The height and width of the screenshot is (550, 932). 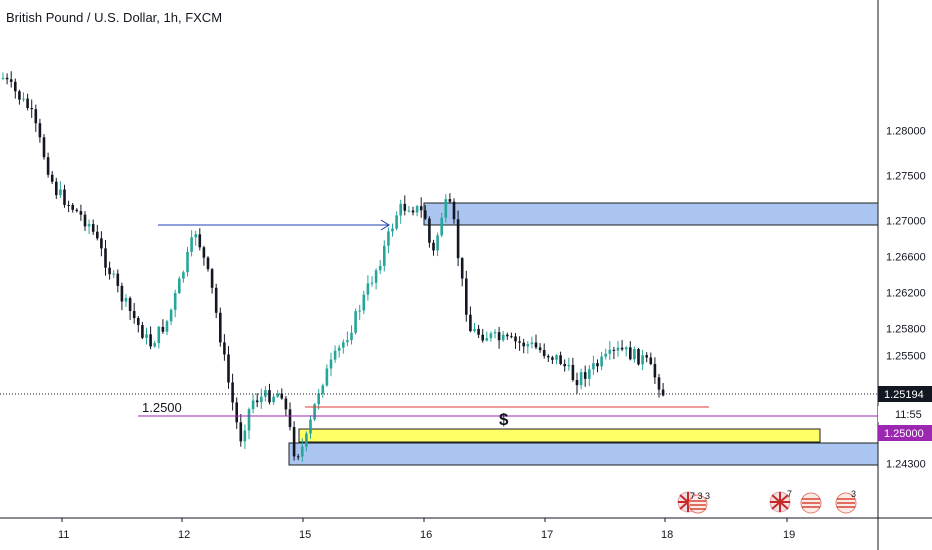 What do you see at coordinates (813, 501) in the screenshot?
I see `events-cluster-2: 7 3` at bounding box center [813, 501].